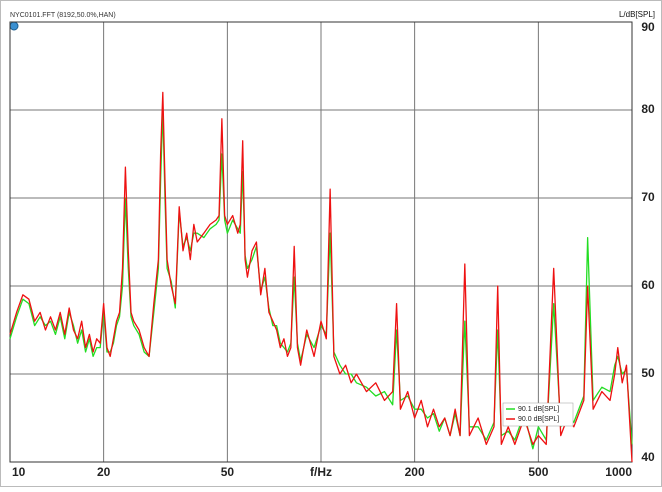  Describe the element at coordinates (637, 14) in the screenshot. I see `y-axis-label: L/dB[SPL]` at that location.